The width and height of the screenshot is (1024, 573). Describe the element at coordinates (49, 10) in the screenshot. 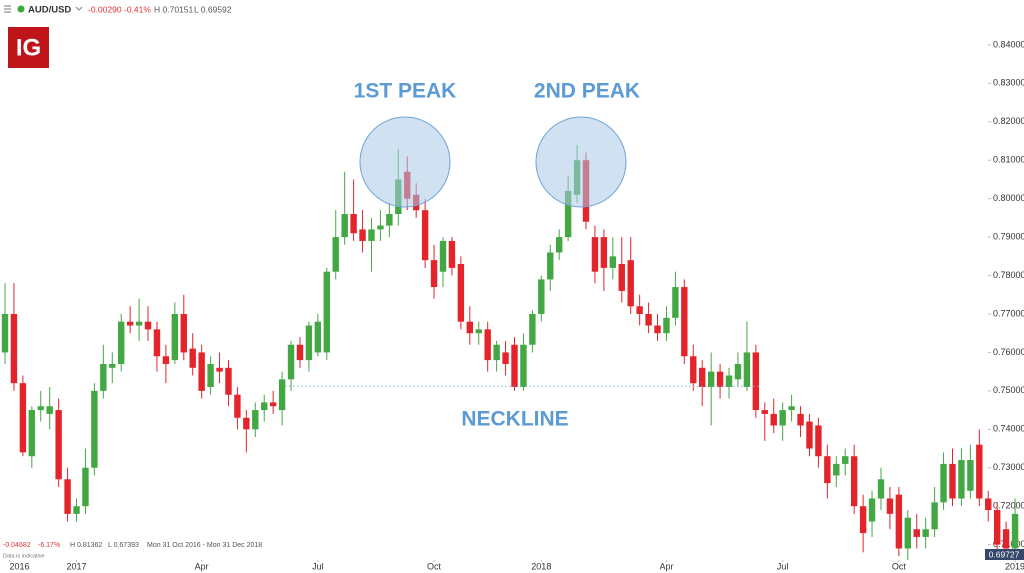

I see `symbol: AUD/USD` at that location.